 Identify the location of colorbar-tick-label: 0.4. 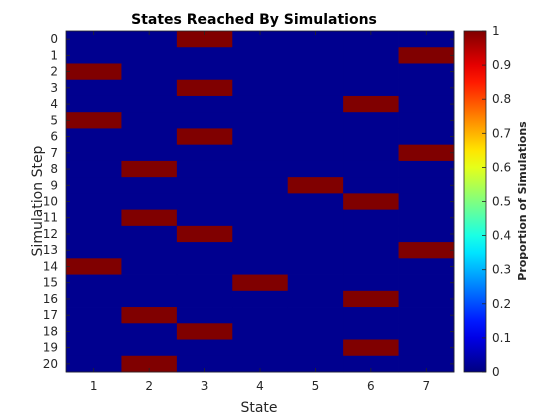
(501, 236).